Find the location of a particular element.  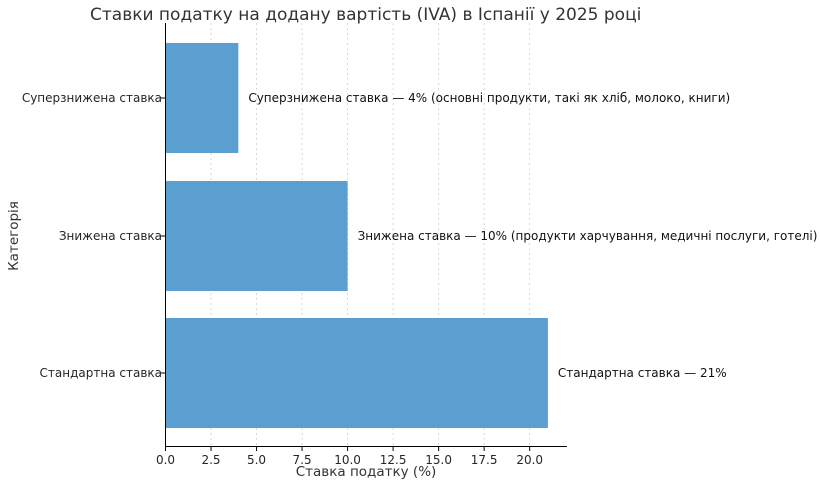

y-tick-label: Суперзнижена ставка is located at coordinates (92, 98).